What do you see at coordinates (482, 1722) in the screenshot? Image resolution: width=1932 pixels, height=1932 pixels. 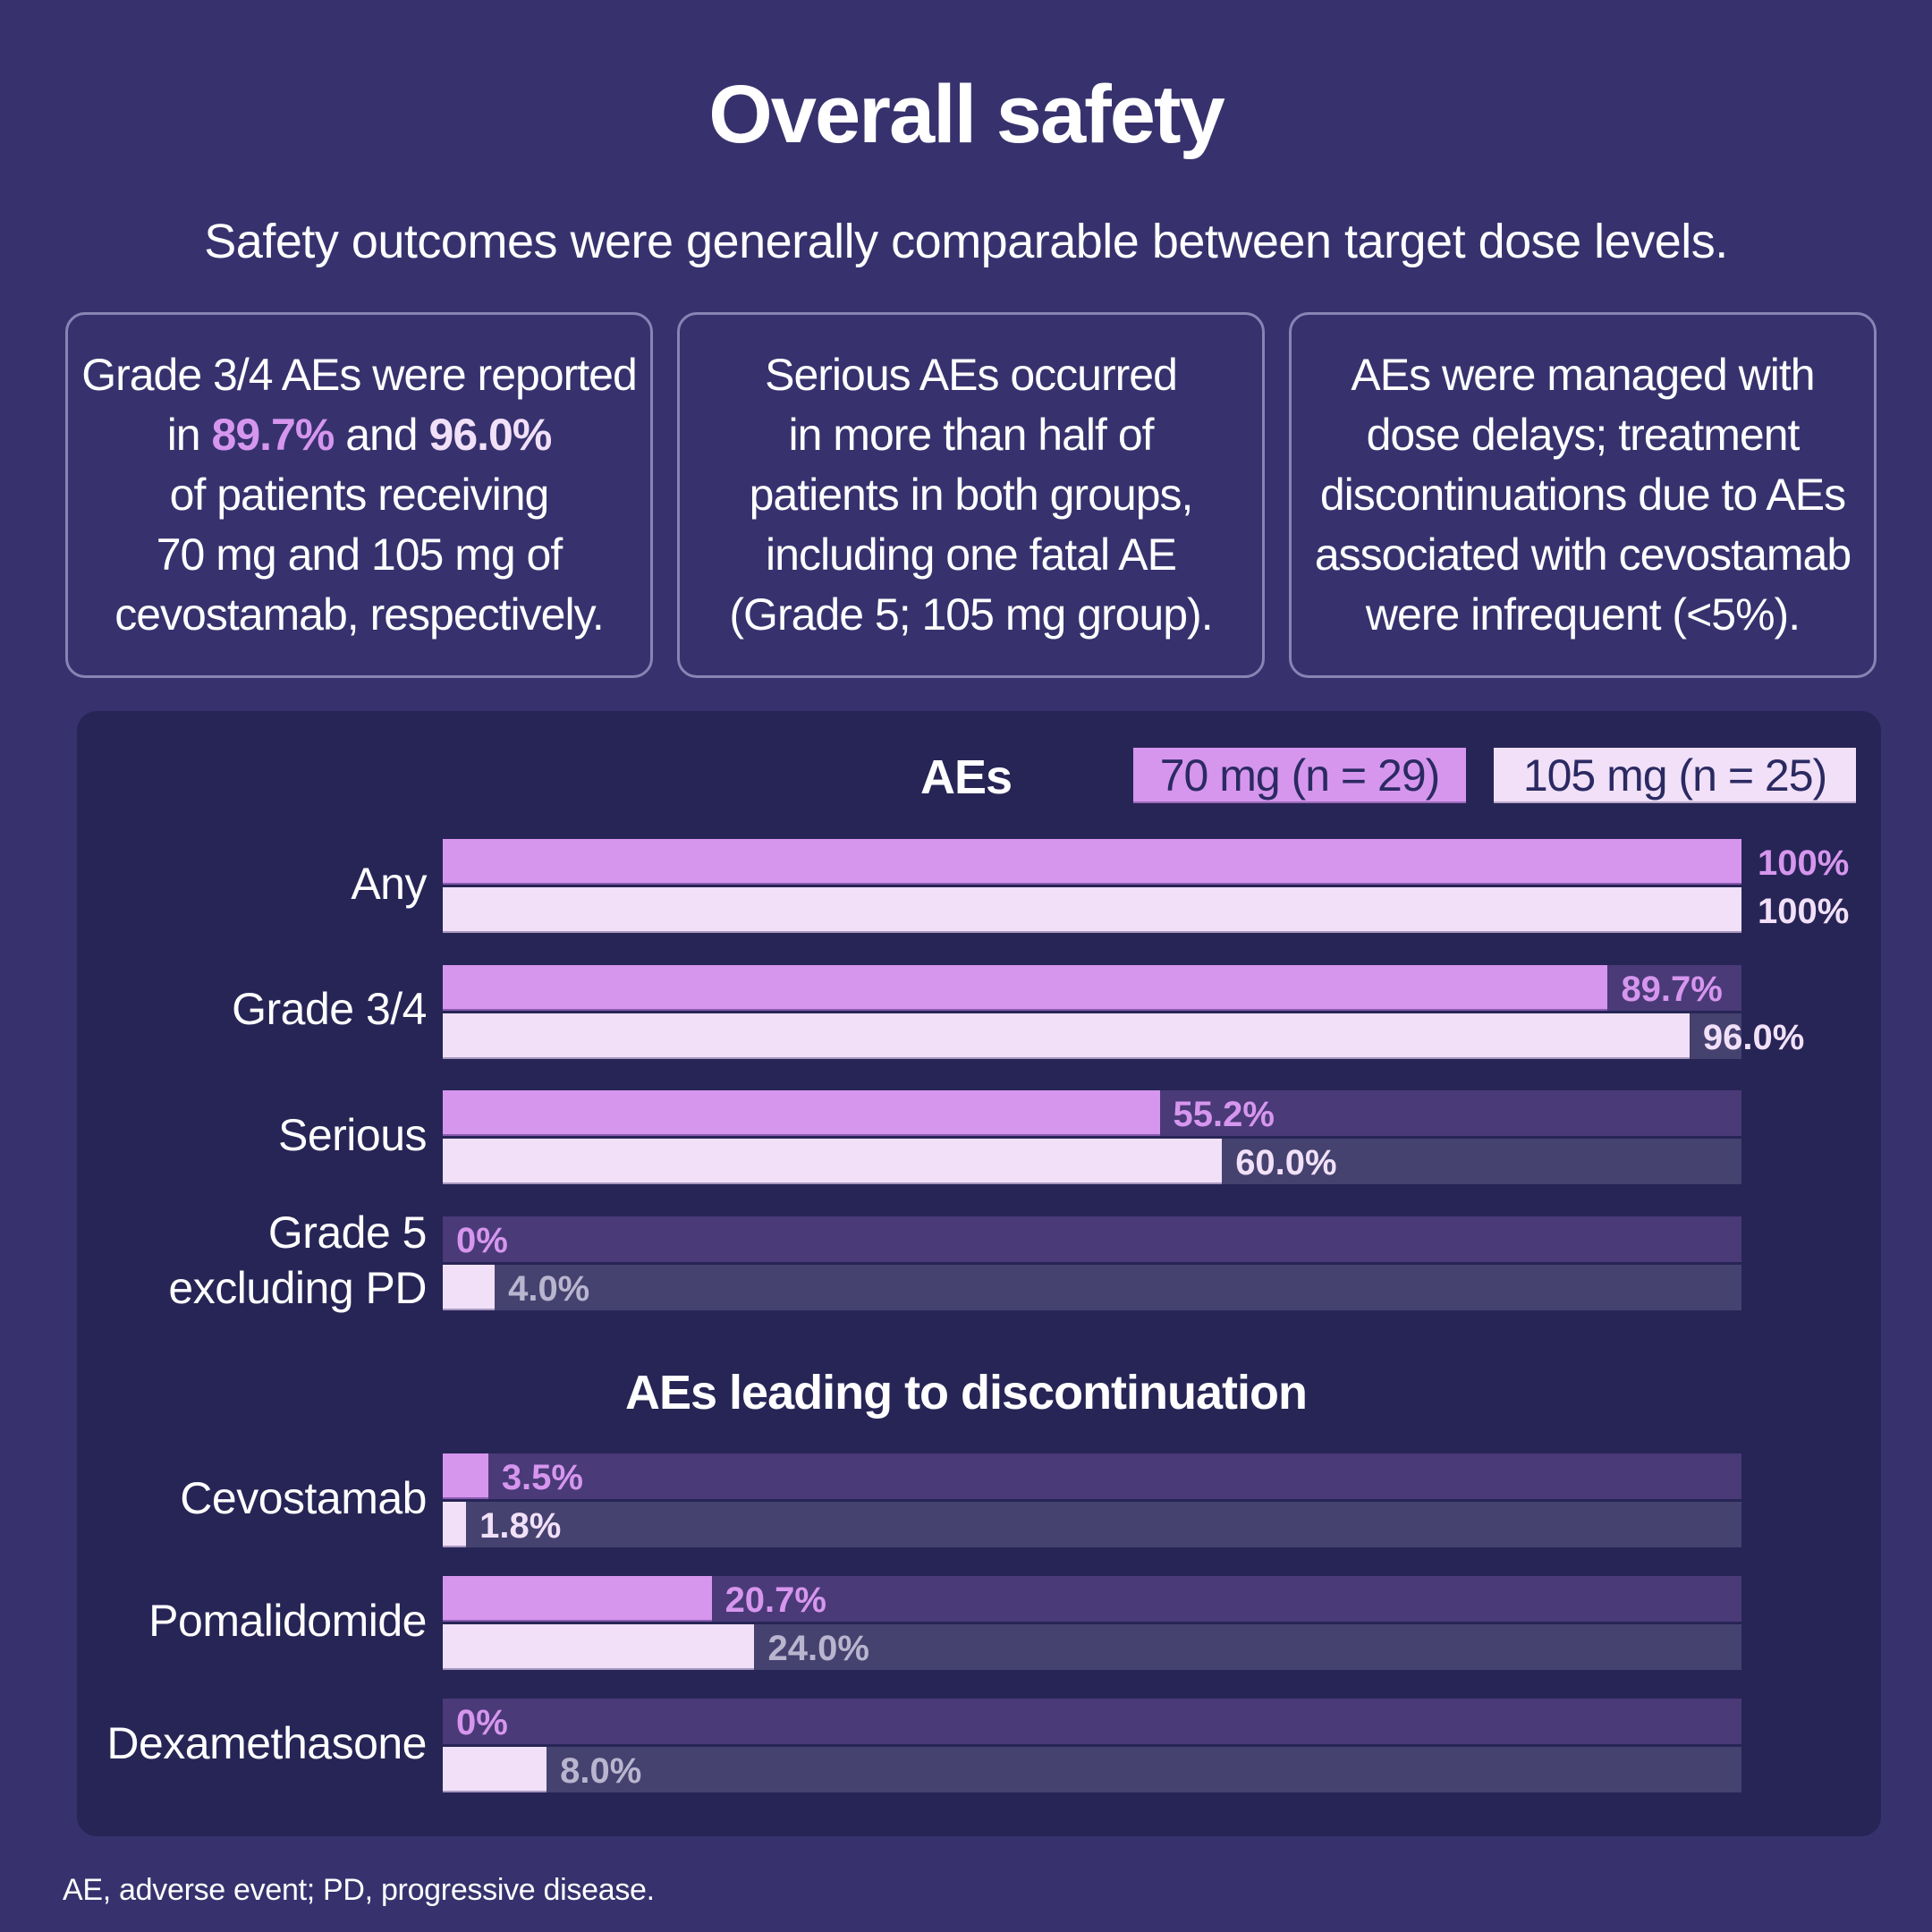 I see `value-label-dexamethasone-70mg: 0%` at bounding box center [482, 1722].